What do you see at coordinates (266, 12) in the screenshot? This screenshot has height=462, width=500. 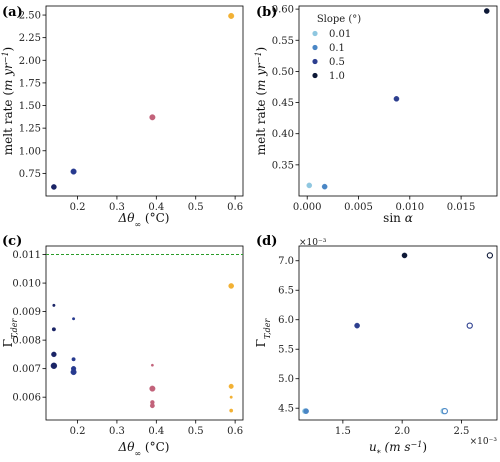 I see `panel-label-b: (b)` at bounding box center [266, 12].